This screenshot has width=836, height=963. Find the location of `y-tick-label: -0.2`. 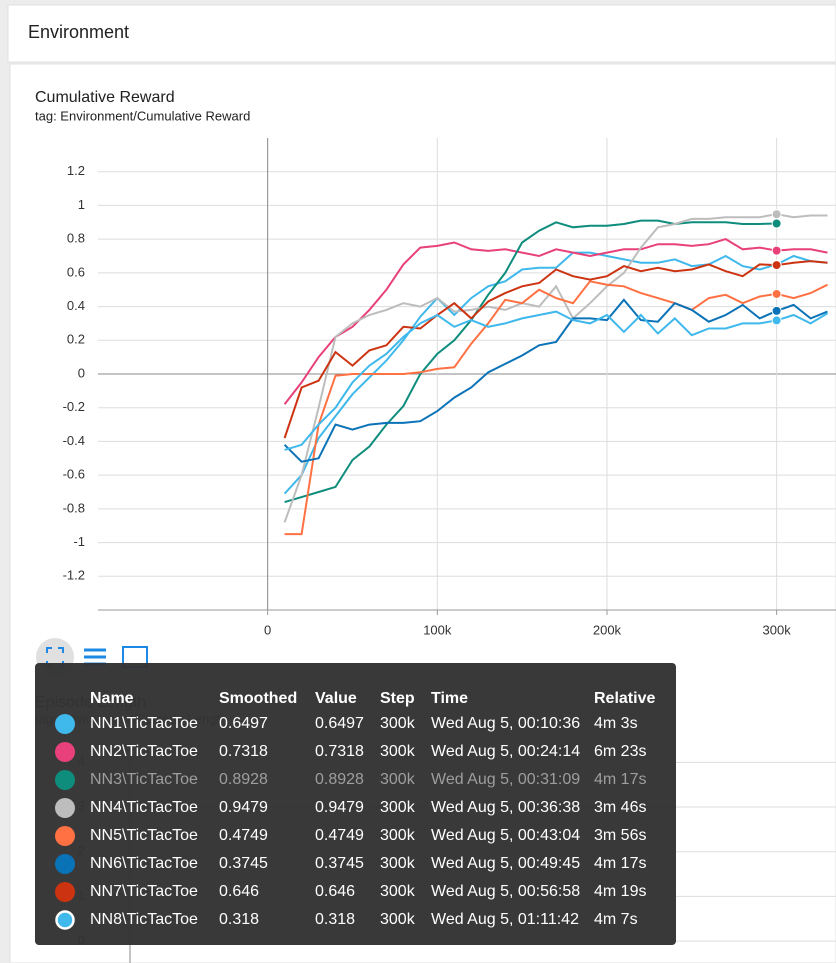

y-tick-label: -0.2 is located at coordinates (74, 406).